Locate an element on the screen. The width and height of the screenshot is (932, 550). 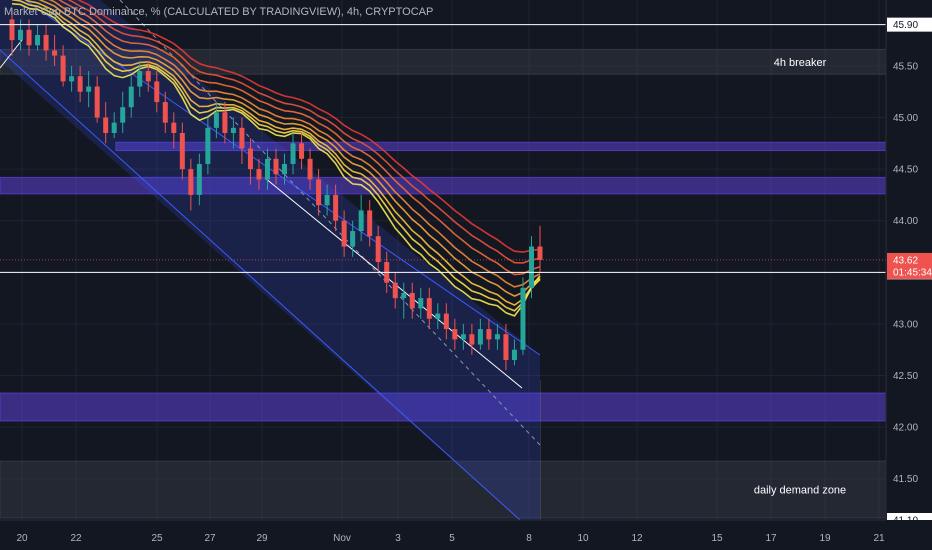
zone-gray is located at coordinates (443, 489).